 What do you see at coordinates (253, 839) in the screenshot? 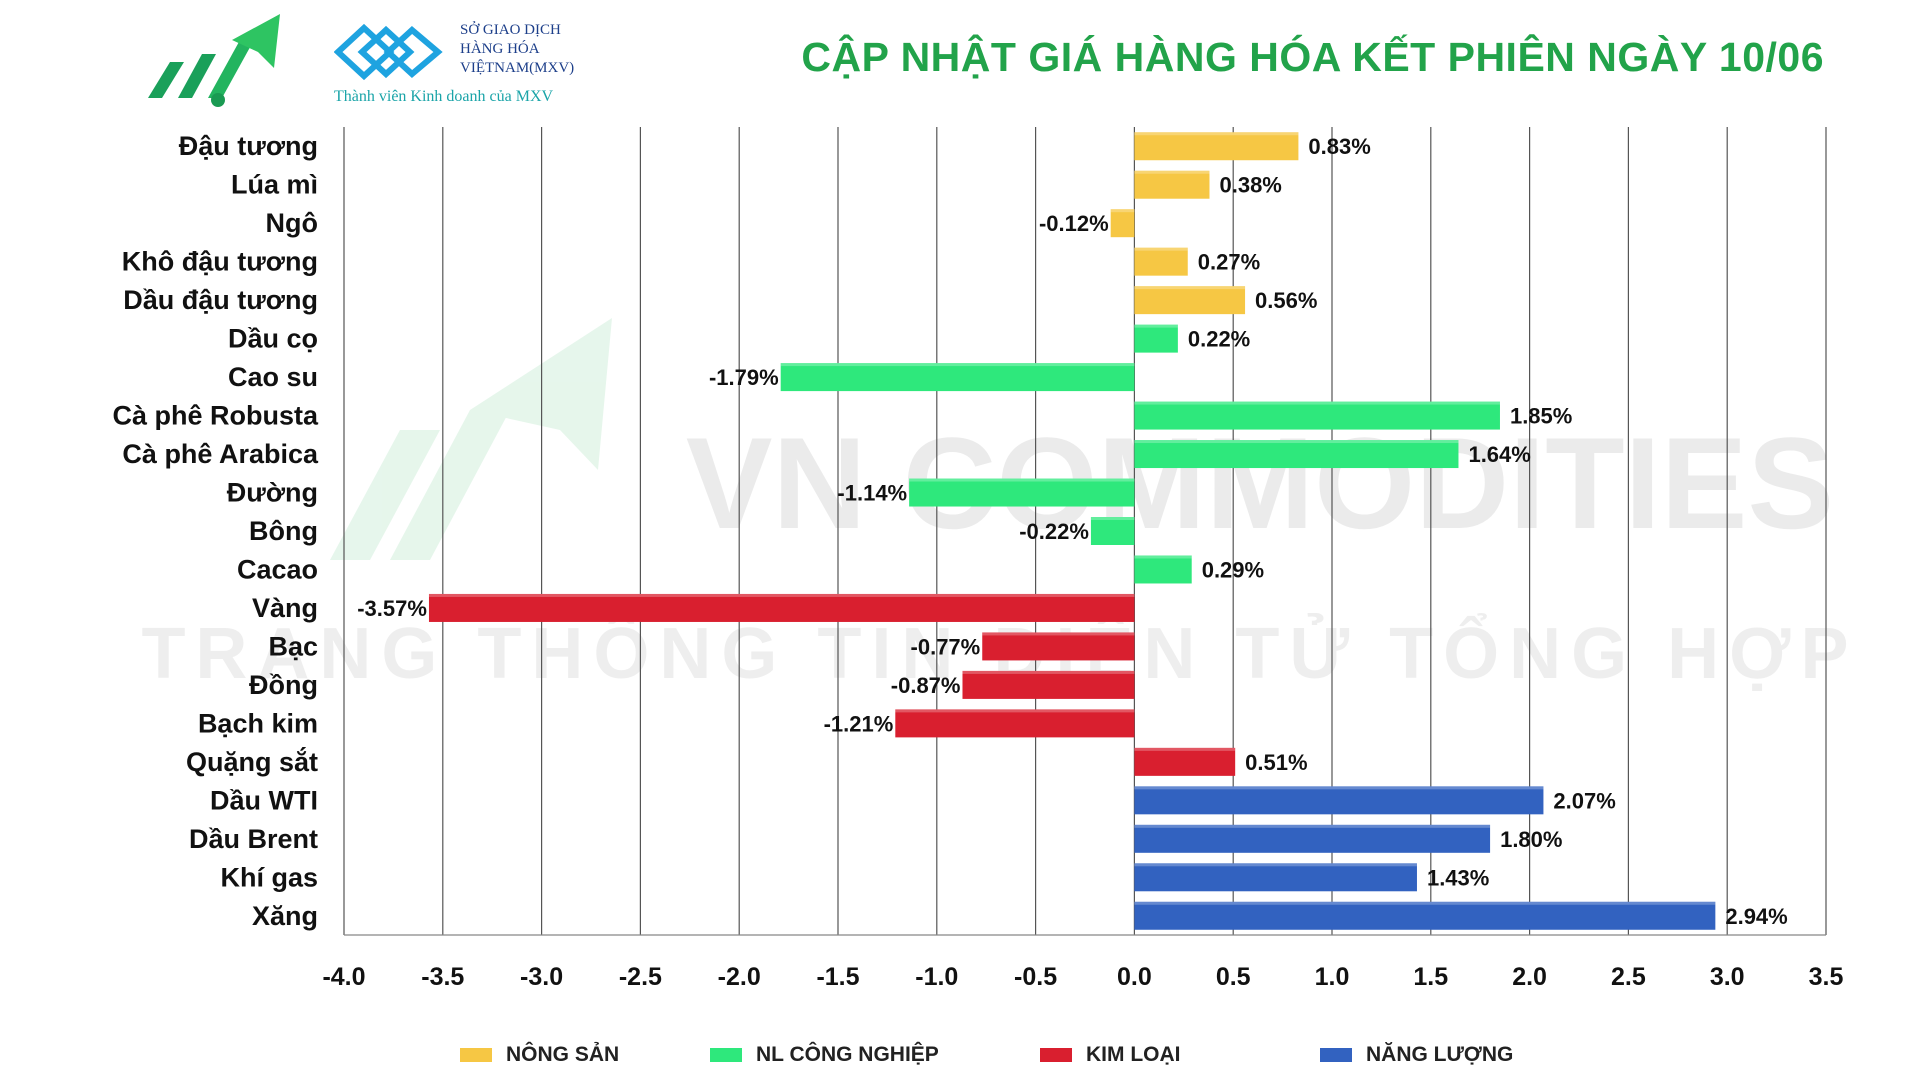
I see `category-label: Dầu Brent` at bounding box center [253, 839].